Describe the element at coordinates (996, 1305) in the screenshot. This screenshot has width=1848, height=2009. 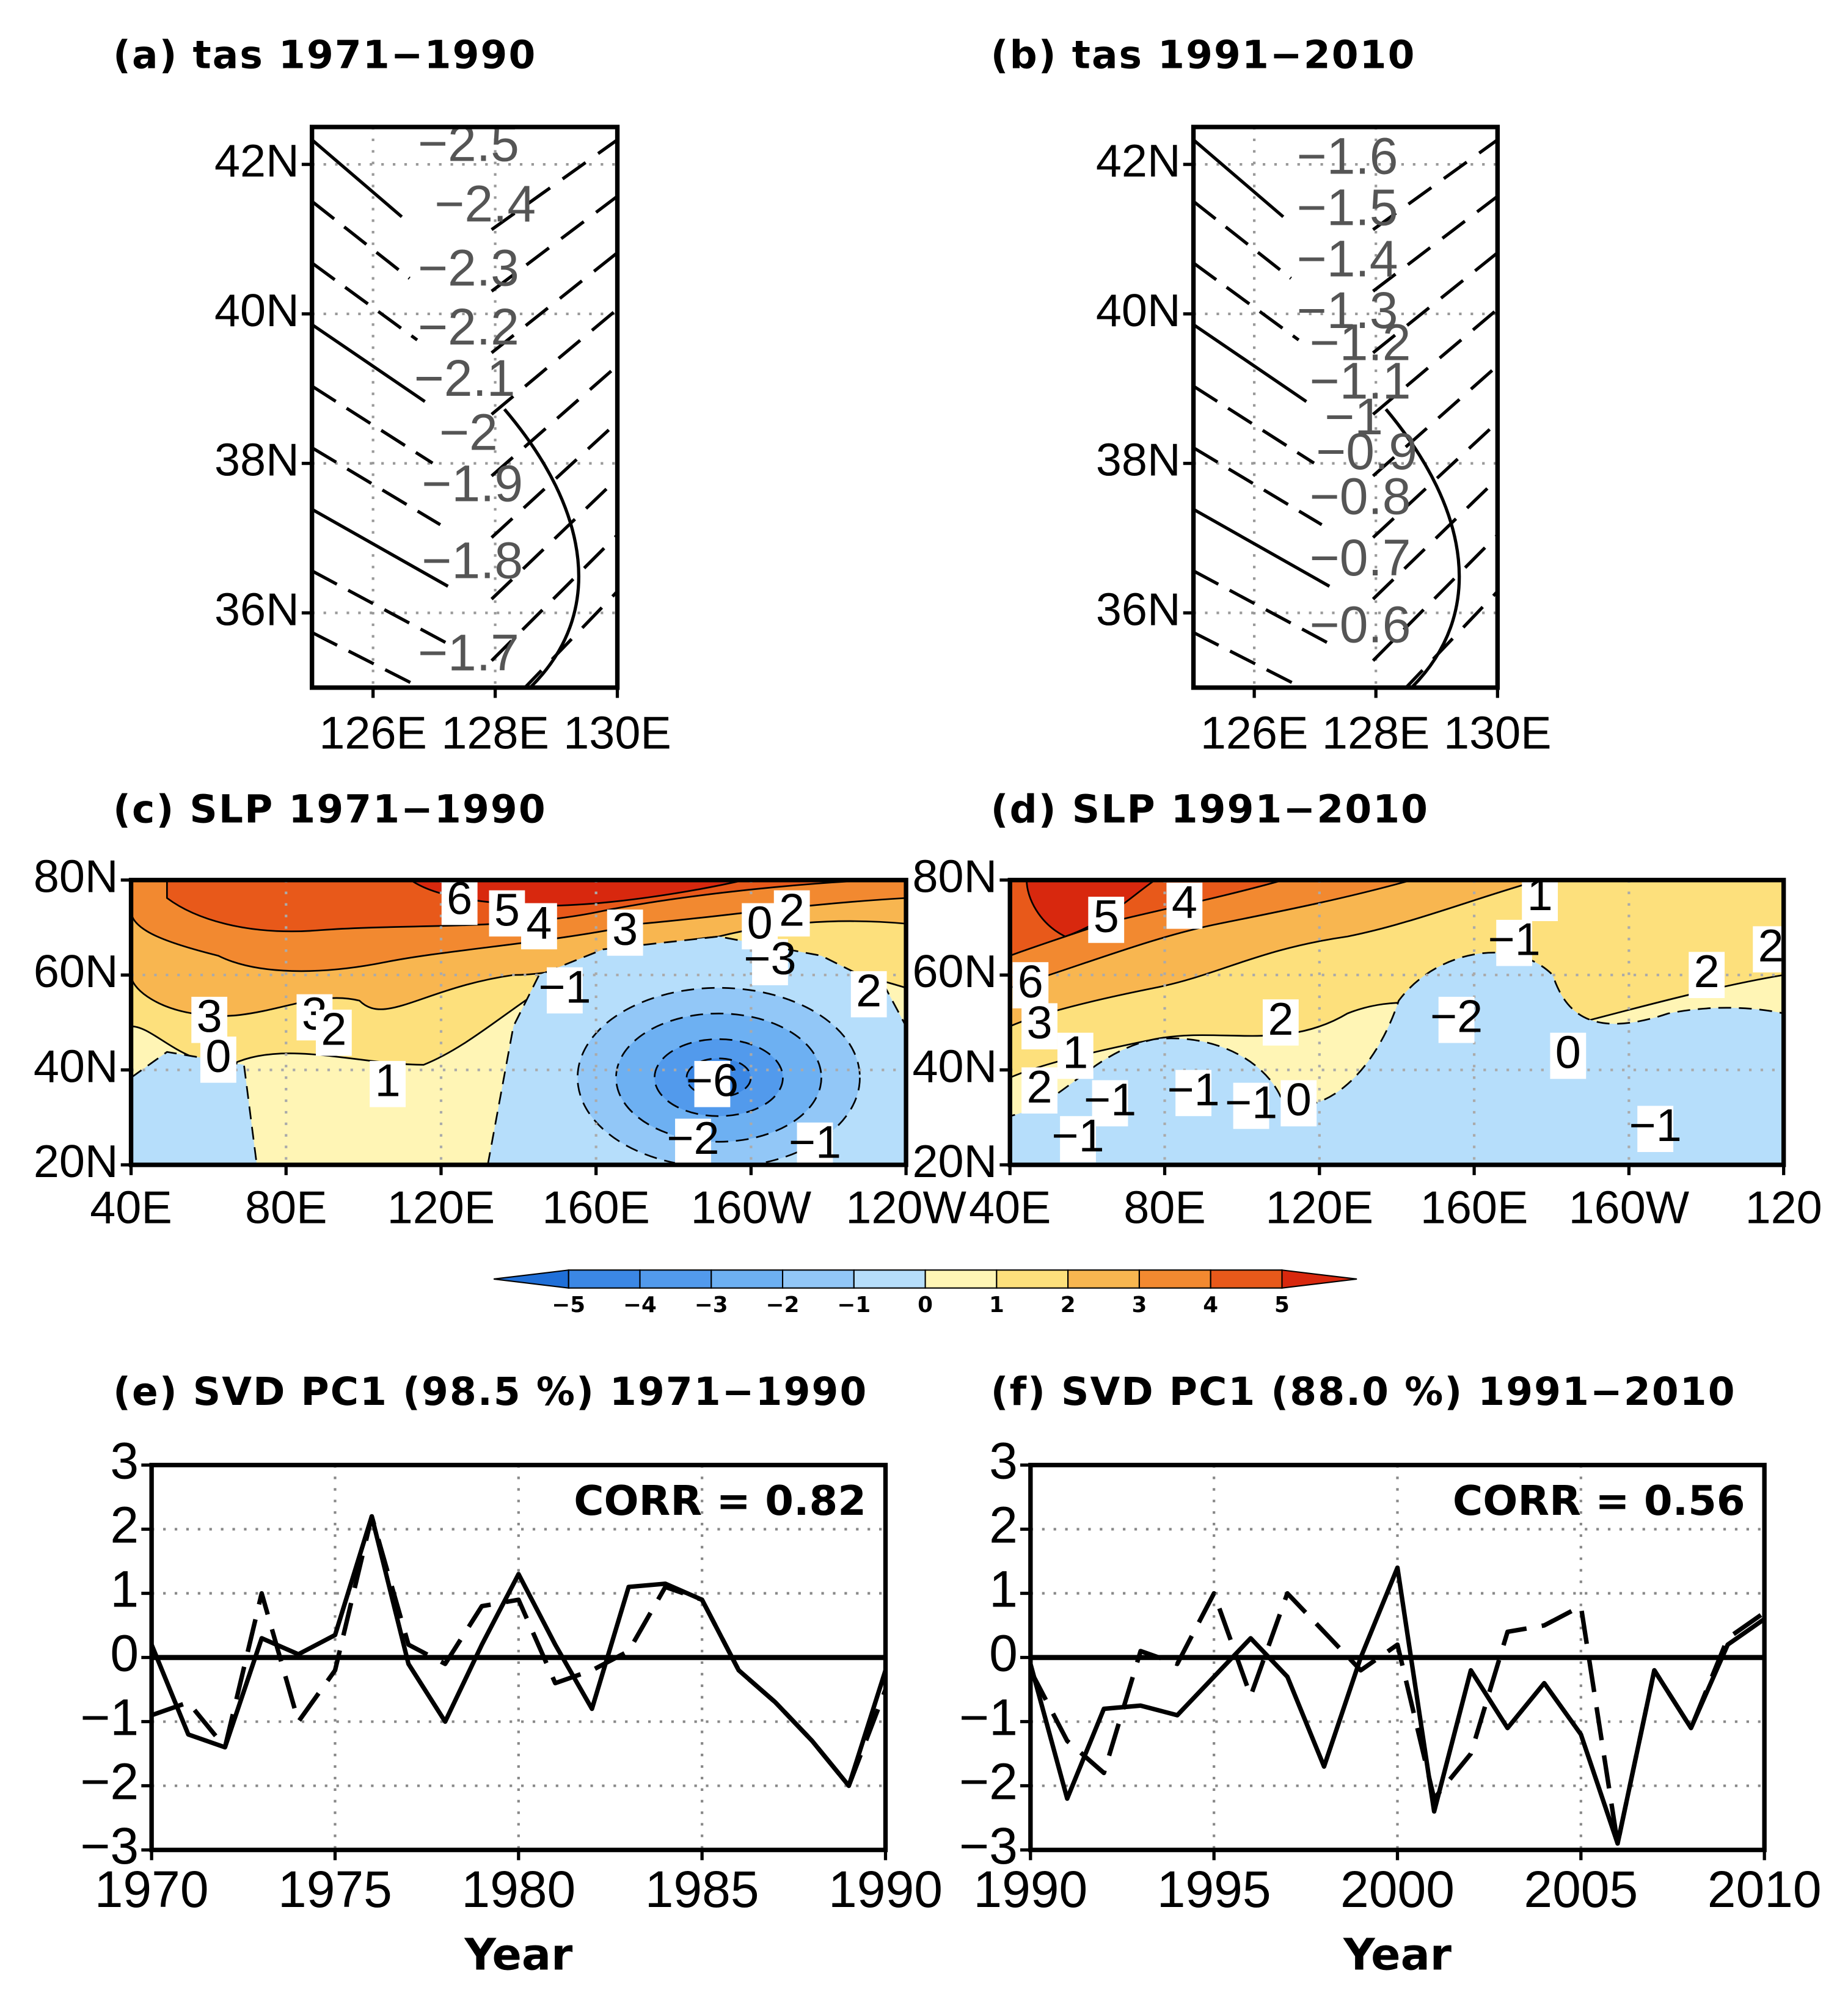
I see `colorbar-label: 1` at that location.